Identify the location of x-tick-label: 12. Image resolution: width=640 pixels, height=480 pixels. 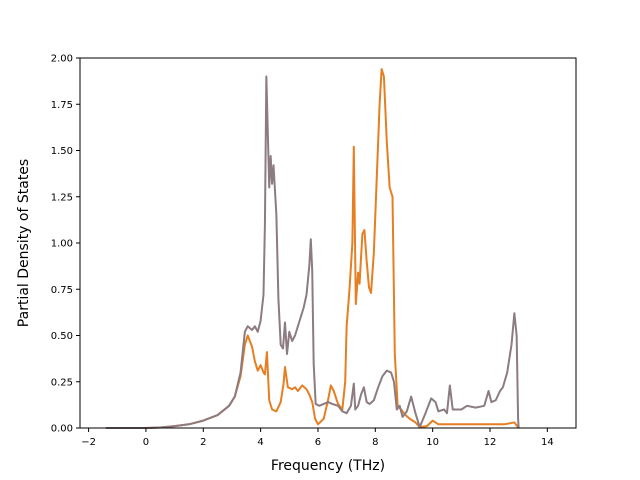
(490, 442).